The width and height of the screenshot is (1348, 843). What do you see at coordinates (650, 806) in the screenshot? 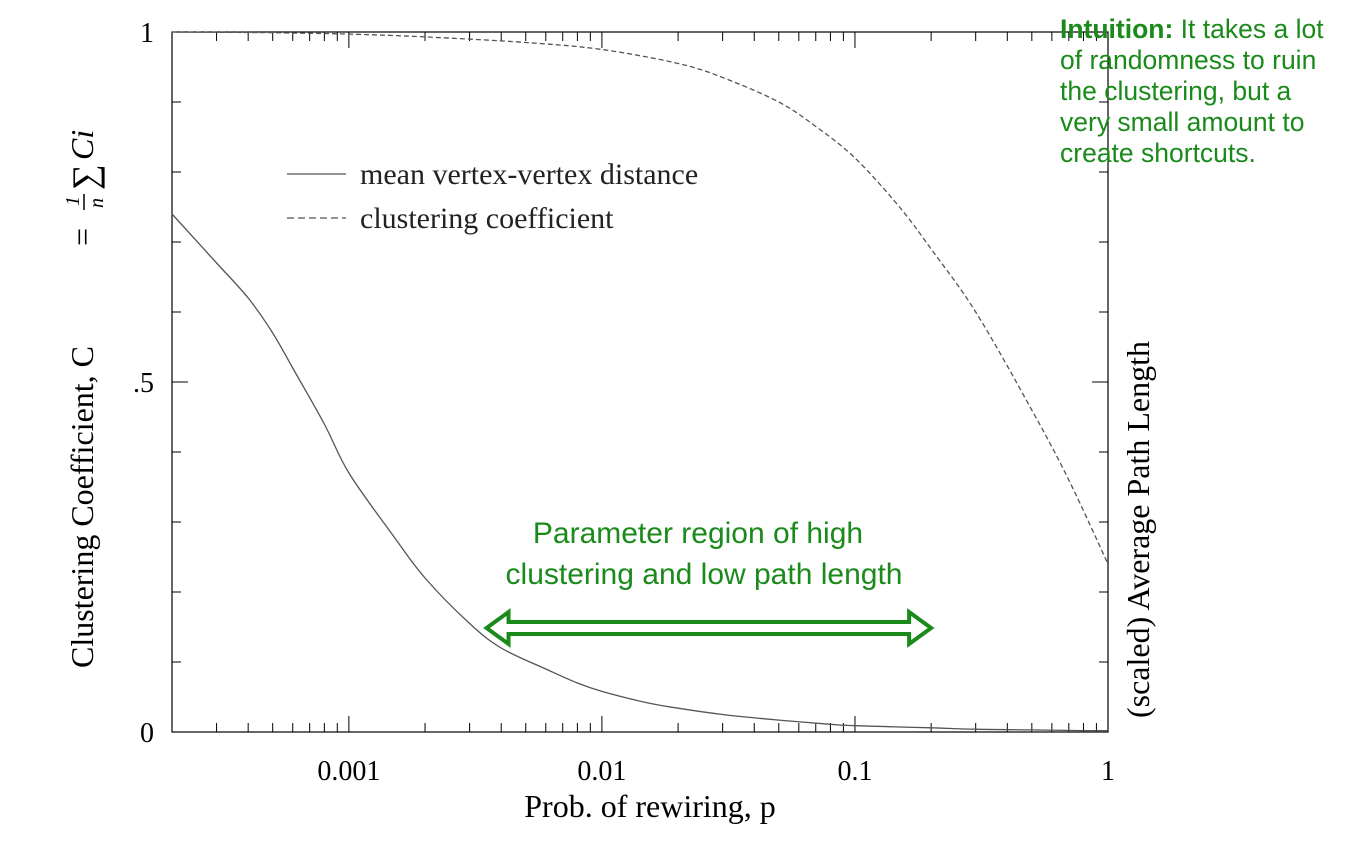
I see `x-axis-title: Prob. of rewiring, p` at bounding box center [650, 806].